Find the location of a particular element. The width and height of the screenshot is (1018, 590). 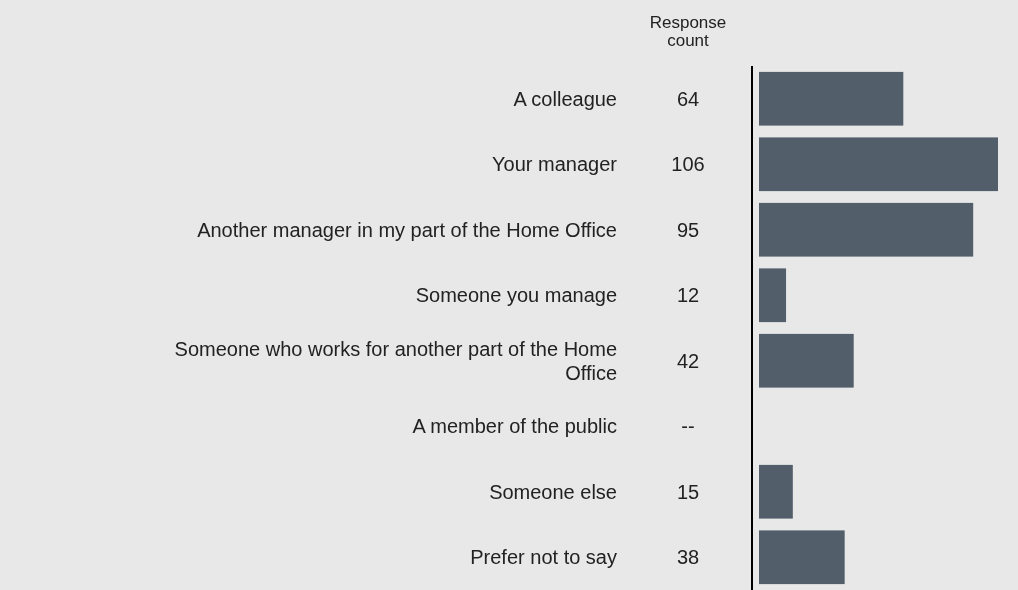

data-label: 64 is located at coordinates (688, 98).